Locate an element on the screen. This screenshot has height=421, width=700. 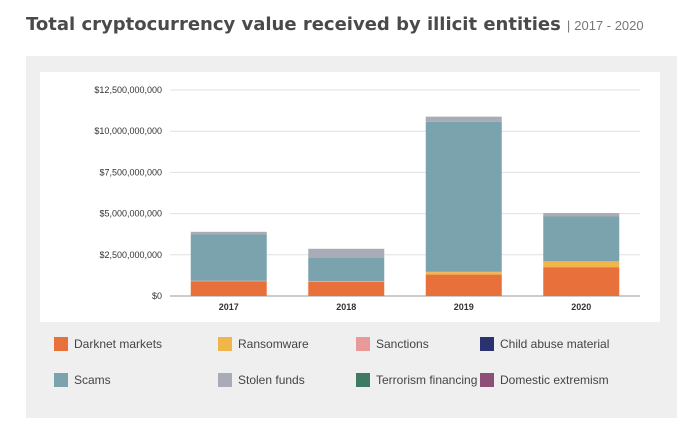
legend-label: Sanctions is located at coordinates (402, 344).